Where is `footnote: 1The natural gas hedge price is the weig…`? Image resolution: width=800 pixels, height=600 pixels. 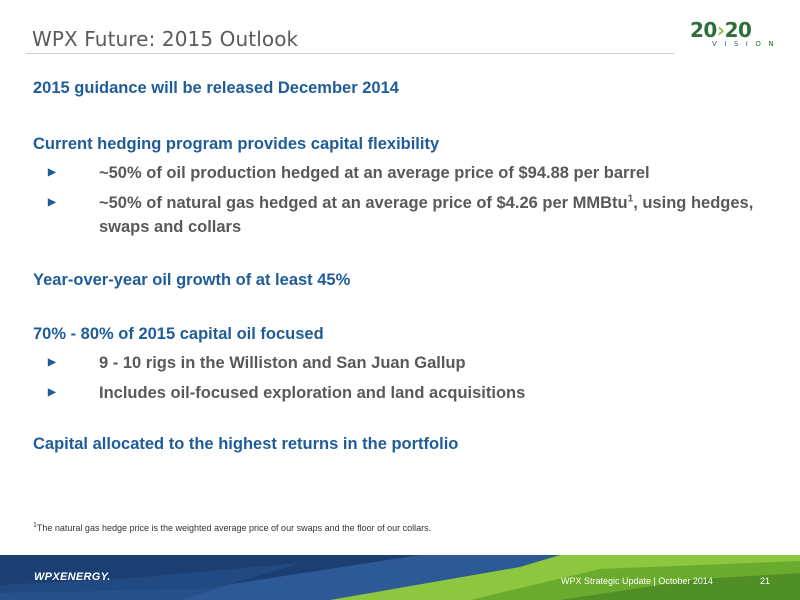
footnote: 1The natural gas hedge price is the weig… is located at coordinates (232, 527).